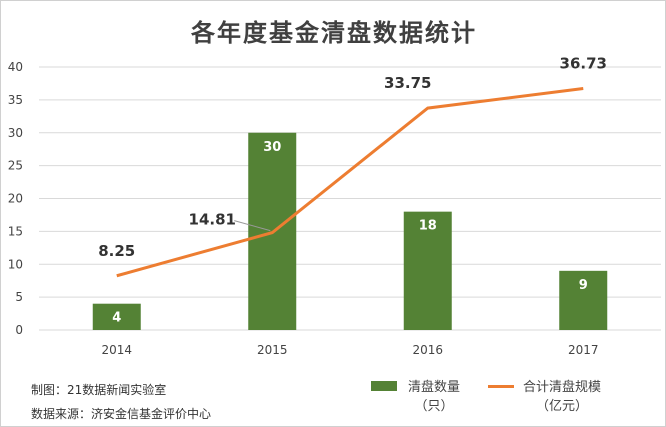  I want to click on legend-bar-label: 清盘数量 （只）, so click(434, 395).